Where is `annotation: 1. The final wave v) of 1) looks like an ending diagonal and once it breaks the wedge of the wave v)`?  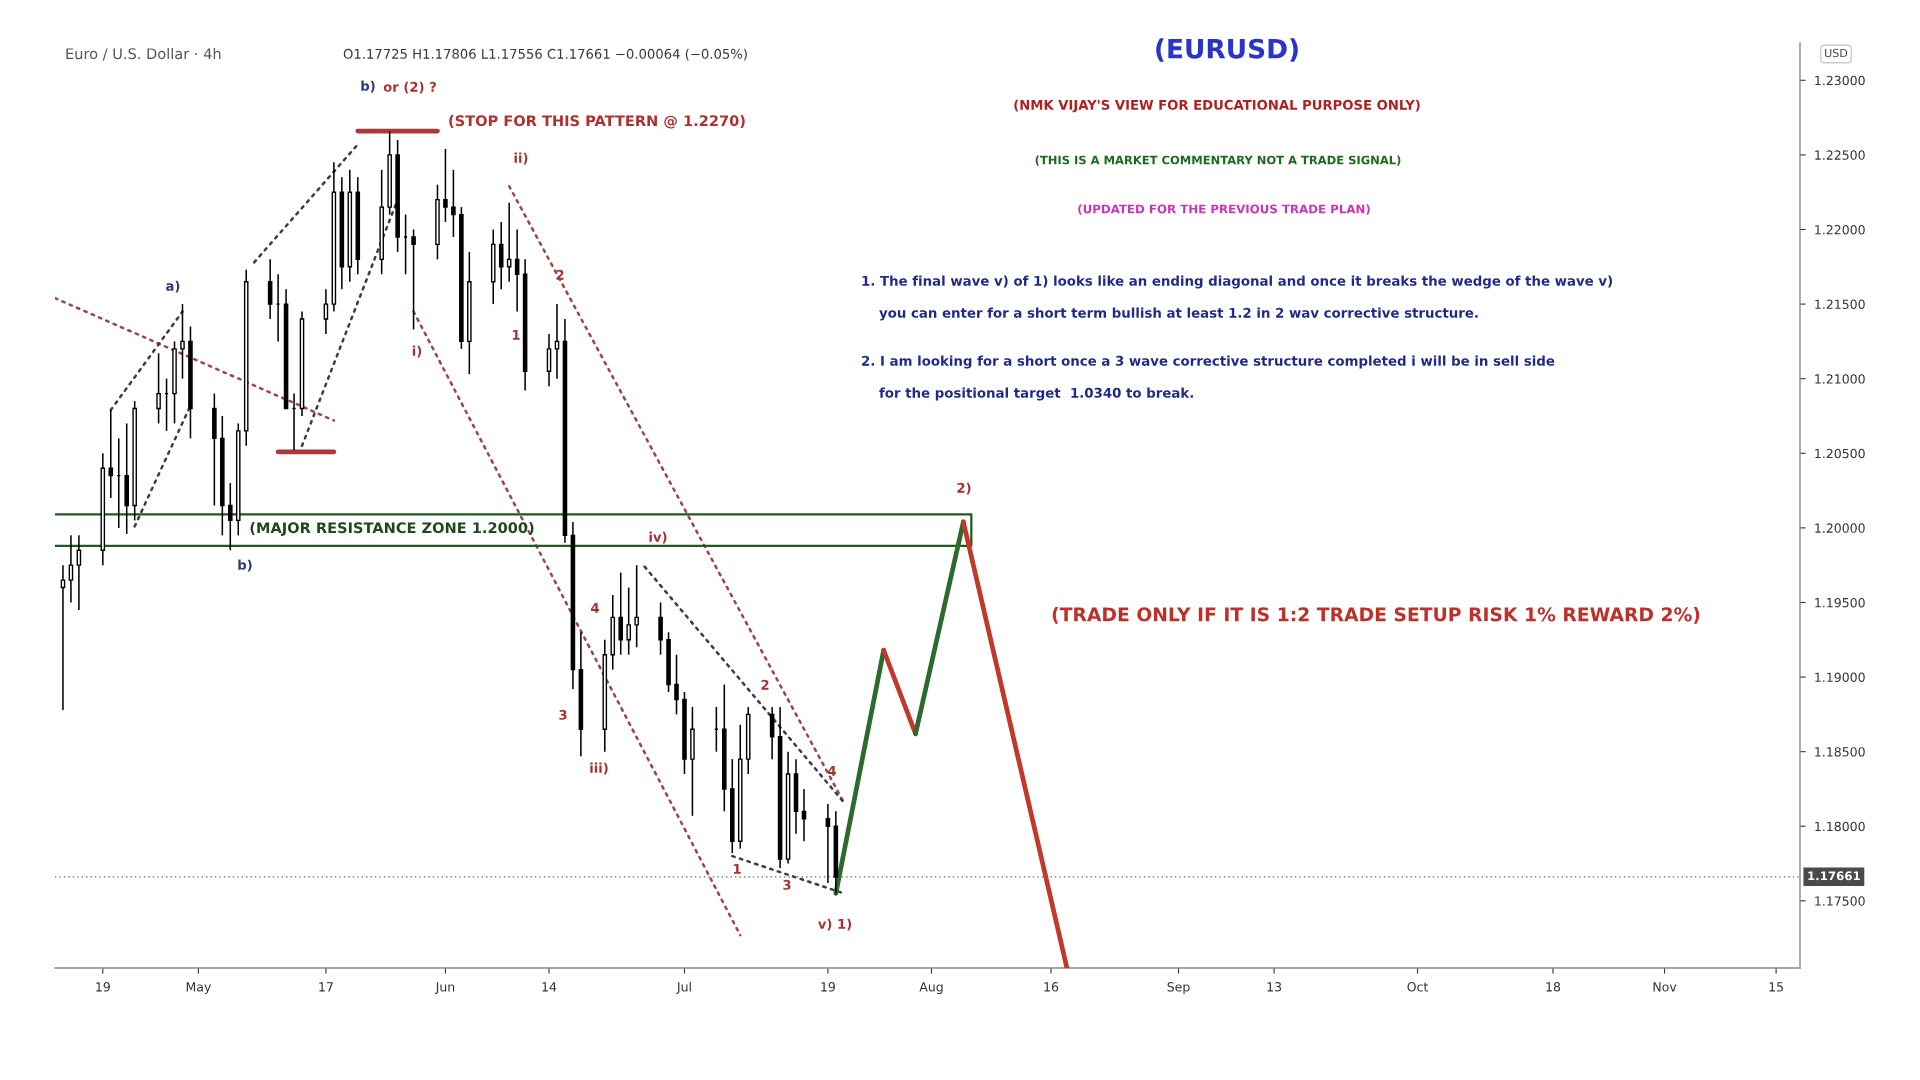 annotation: 1. The final wave v) of 1) looks like an ending diagonal and once it breaks the wedge of the wave v) is located at coordinates (1237, 282).